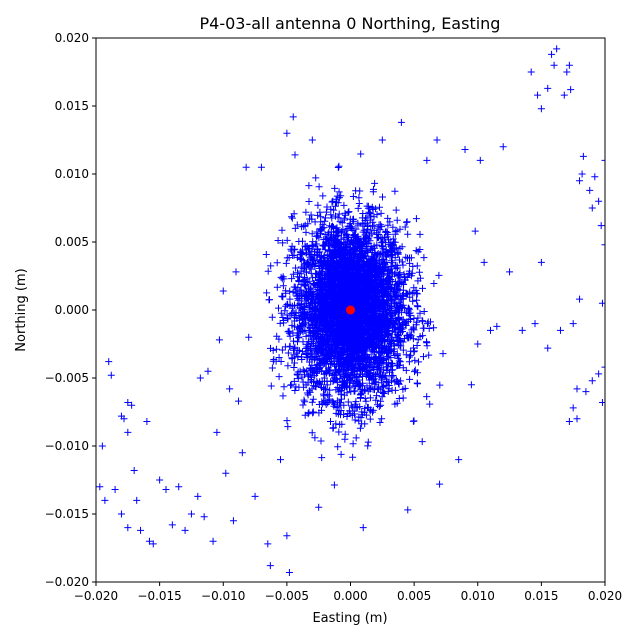 This screenshot has height=640, width=640. What do you see at coordinates (287, 596) in the screenshot?
I see `x-tick-label: −0.005` at bounding box center [287, 596].